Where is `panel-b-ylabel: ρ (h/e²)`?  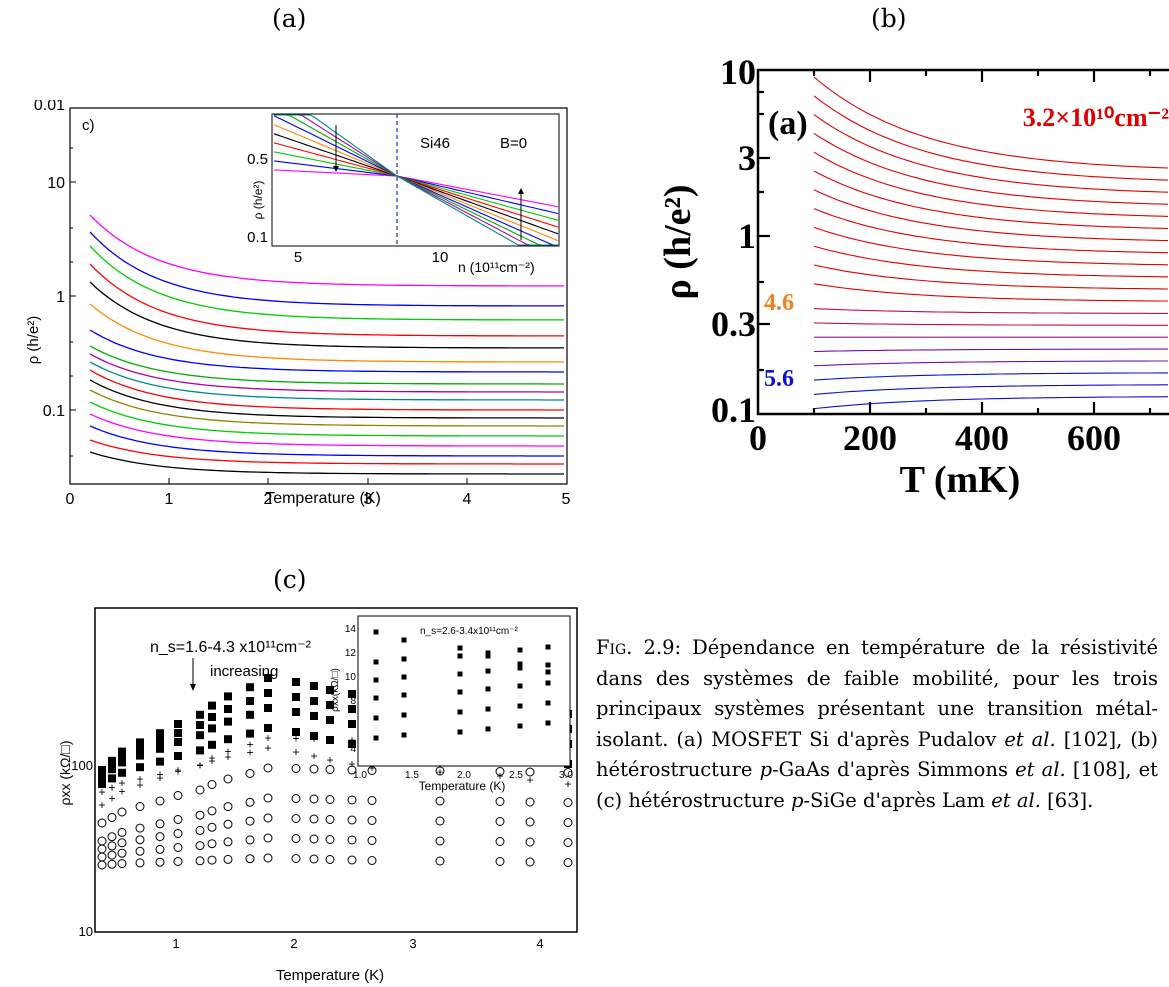 panel-b-ylabel: ρ (h/e²) is located at coordinates (678, 241).